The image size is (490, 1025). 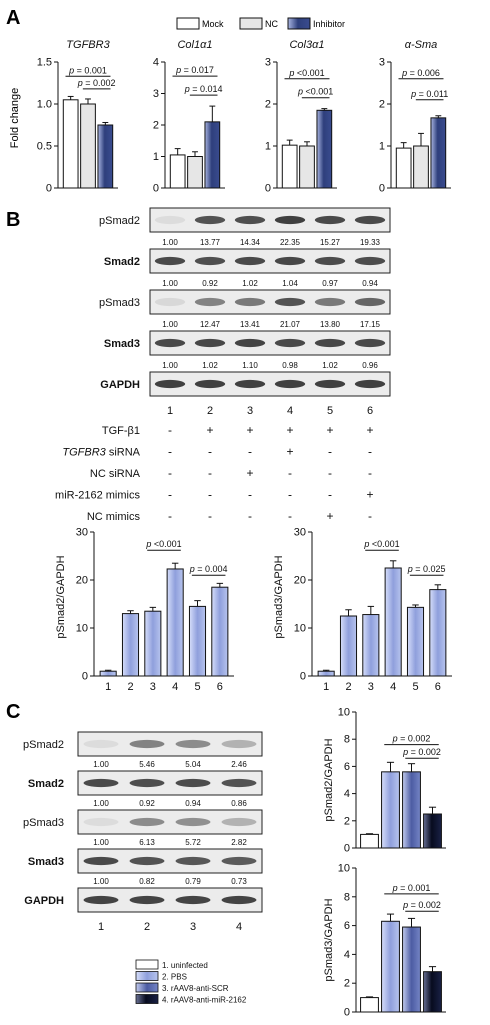 What do you see at coordinates (347, 740) in the screenshot?
I see `y-tick-label: 8` at bounding box center [347, 740].